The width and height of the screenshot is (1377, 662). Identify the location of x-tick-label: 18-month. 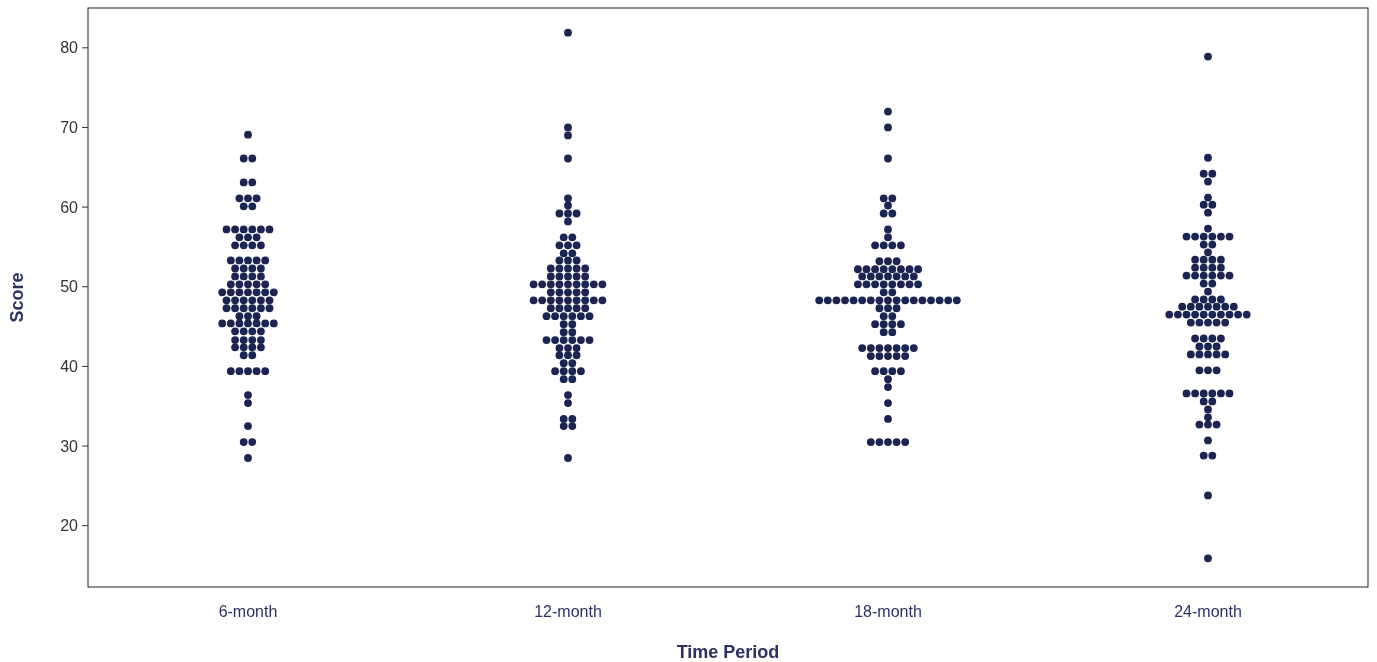
(888, 611).